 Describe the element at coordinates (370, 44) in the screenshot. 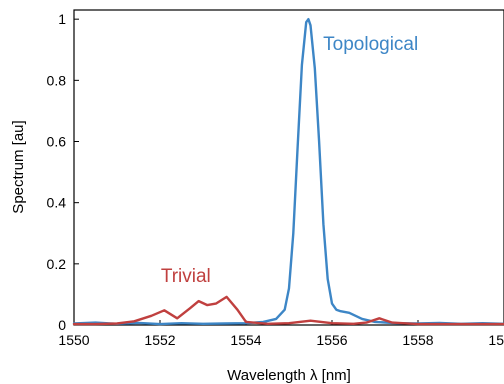

I see `annotation-topological: Topological` at that location.